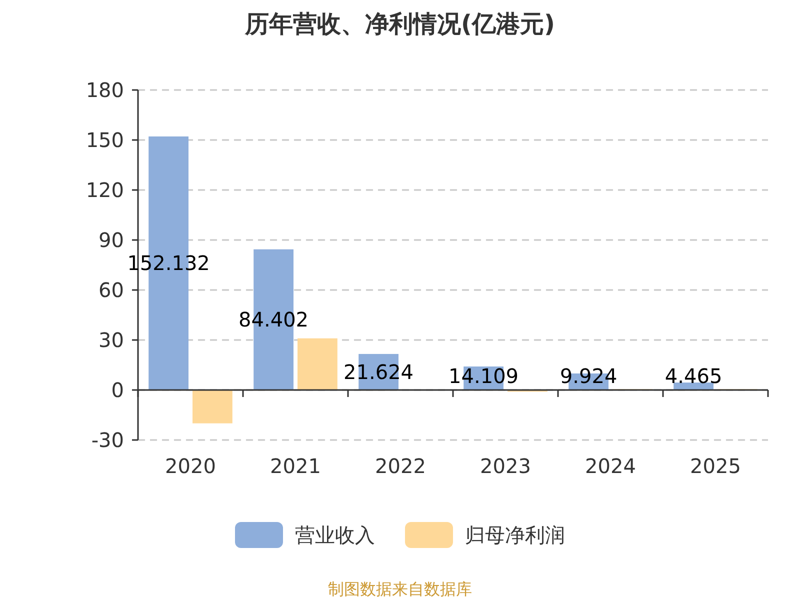  What do you see at coordinates (111, 340) in the screenshot?
I see `y-tick-label: 30` at bounding box center [111, 340].